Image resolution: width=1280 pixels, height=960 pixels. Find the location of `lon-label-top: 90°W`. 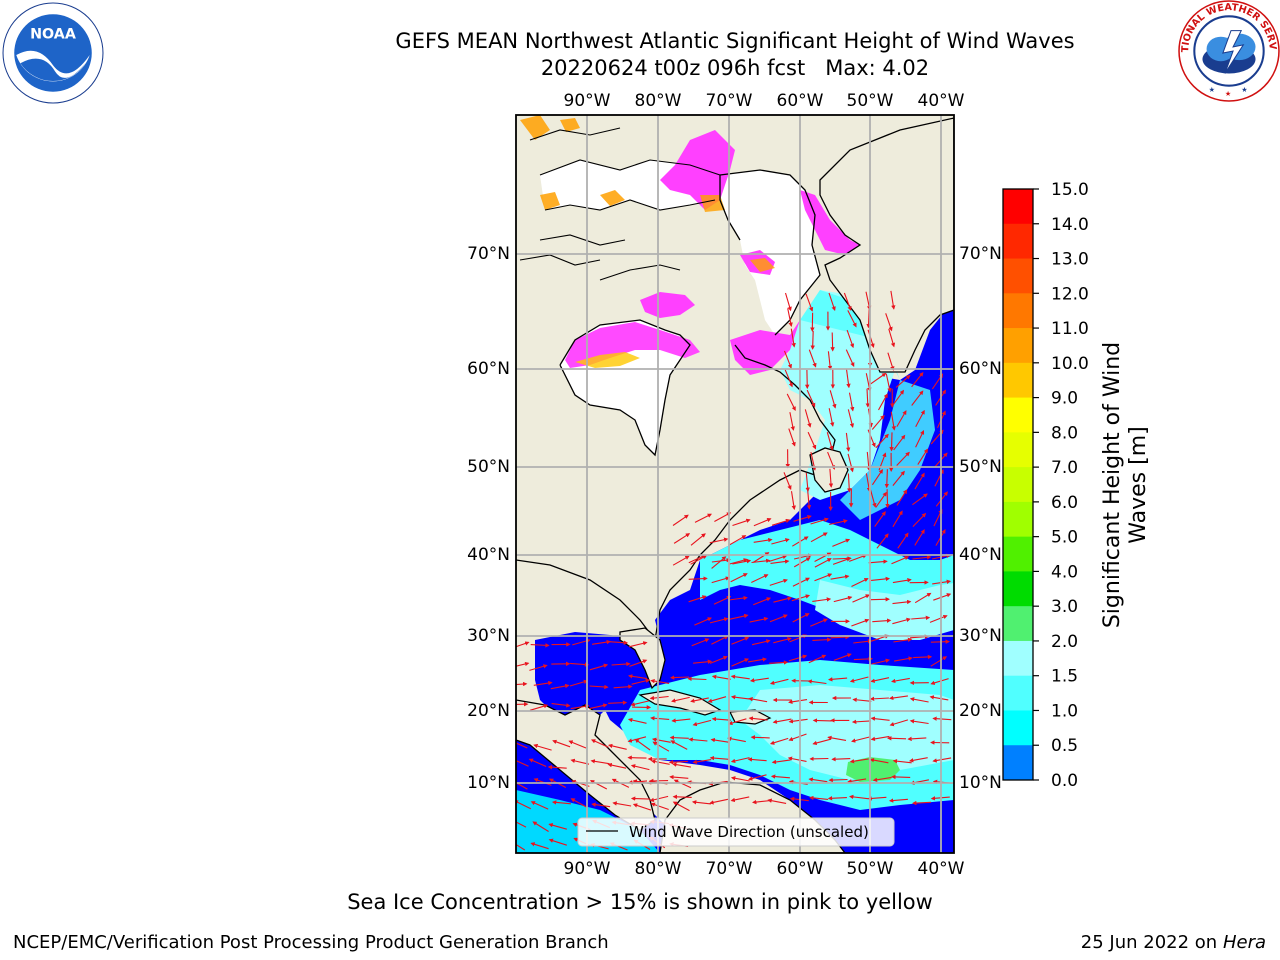

lon-label-top: 90°W is located at coordinates (587, 101).